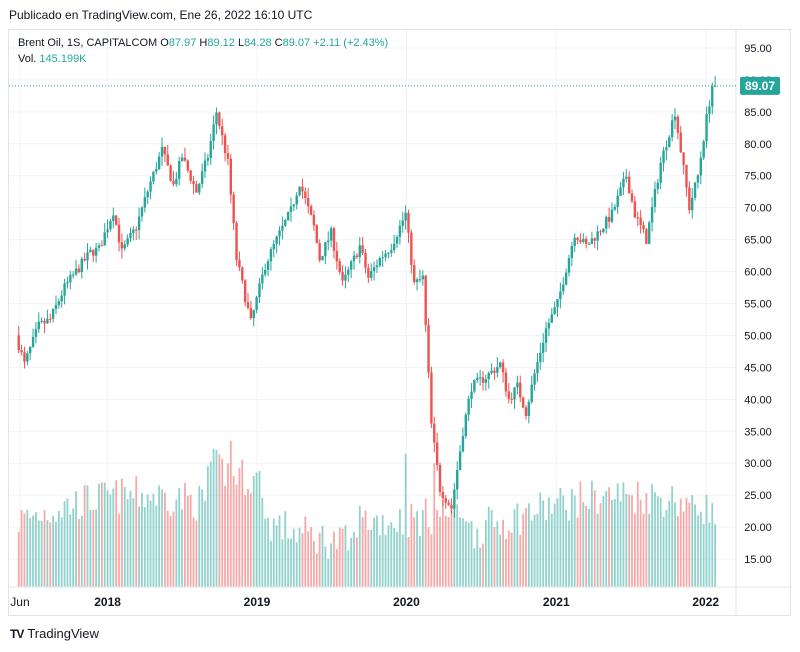 The image size is (800, 652). I want to click on last-price-badge, so click(760, 85).